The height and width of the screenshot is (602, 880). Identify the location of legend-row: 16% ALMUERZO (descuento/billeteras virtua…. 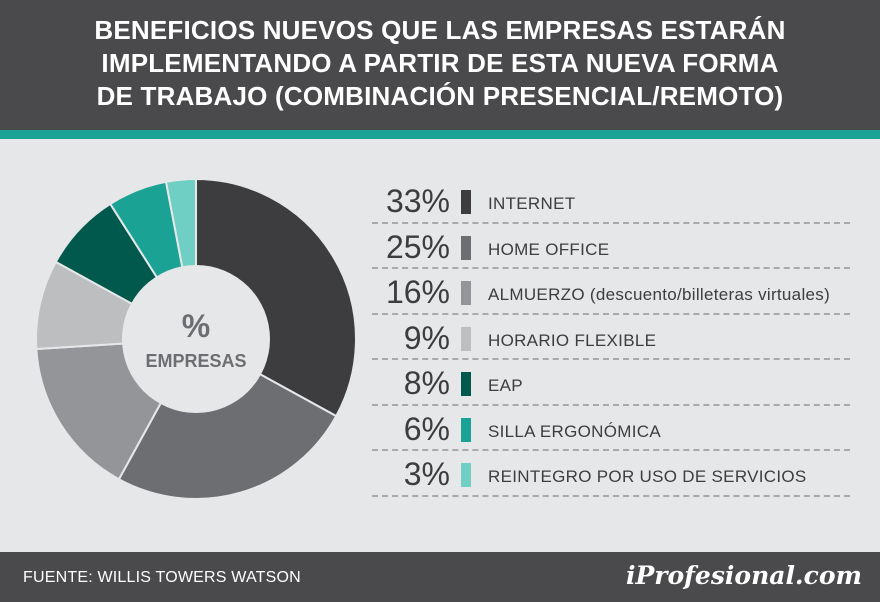
(611, 292).